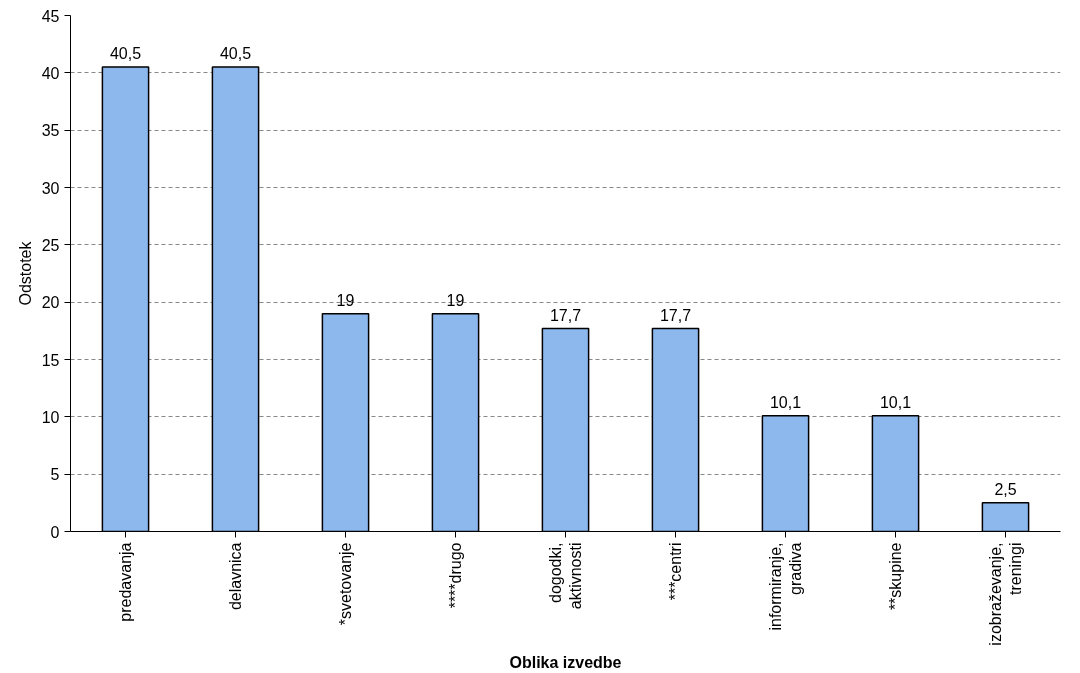 The height and width of the screenshot is (673, 1080). What do you see at coordinates (455, 575) in the screenshot?
I see `x-tick-label: ****drugo` at bounding box center [455, 575].